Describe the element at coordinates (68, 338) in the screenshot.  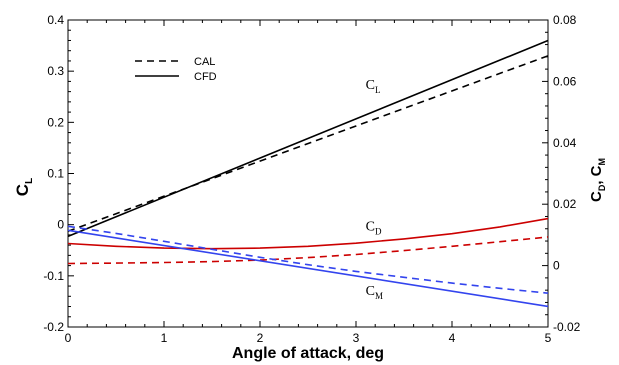
I see `x-tick-label: 0` at that location.